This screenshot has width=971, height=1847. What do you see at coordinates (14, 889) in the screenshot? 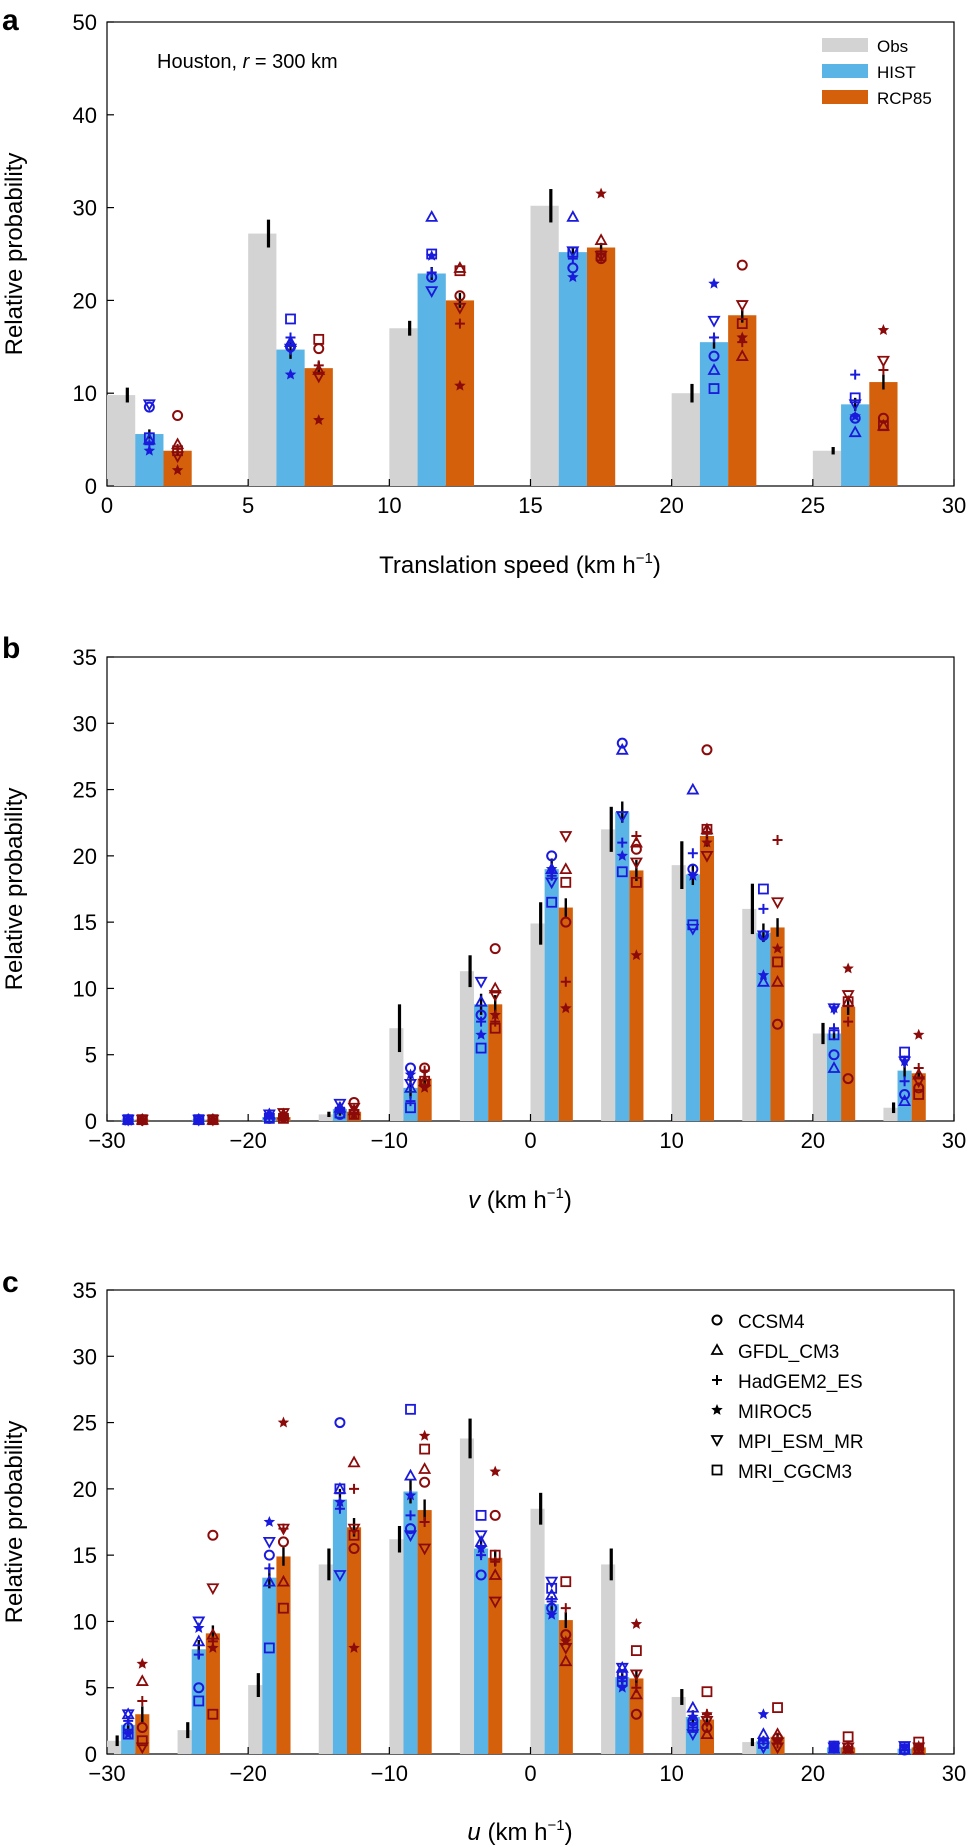
I see `ylabel-b: Relative probability` at bounding box center [14, 889].